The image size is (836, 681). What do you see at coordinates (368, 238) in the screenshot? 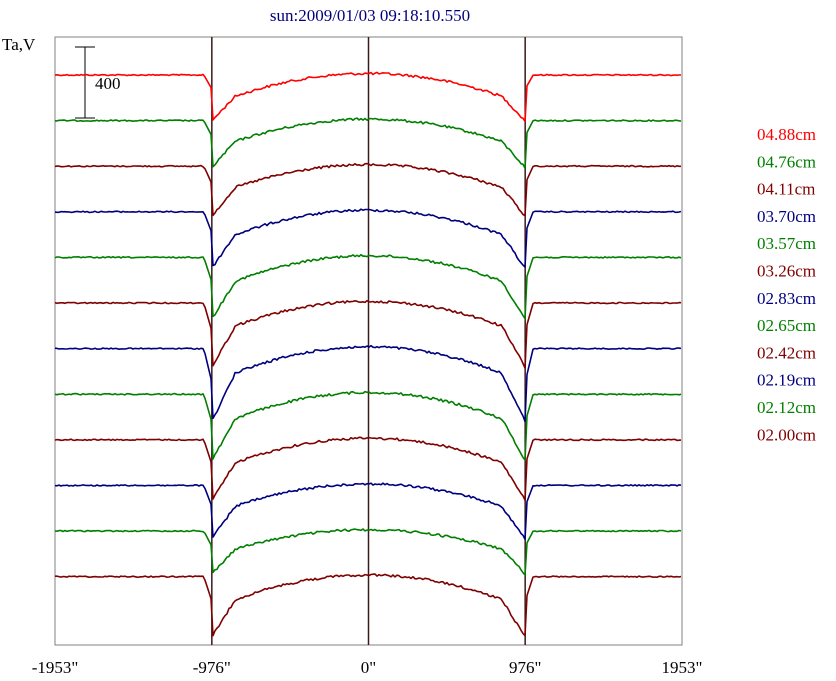
I see `series-line-03-70cm` at bounding box center [368, 238].